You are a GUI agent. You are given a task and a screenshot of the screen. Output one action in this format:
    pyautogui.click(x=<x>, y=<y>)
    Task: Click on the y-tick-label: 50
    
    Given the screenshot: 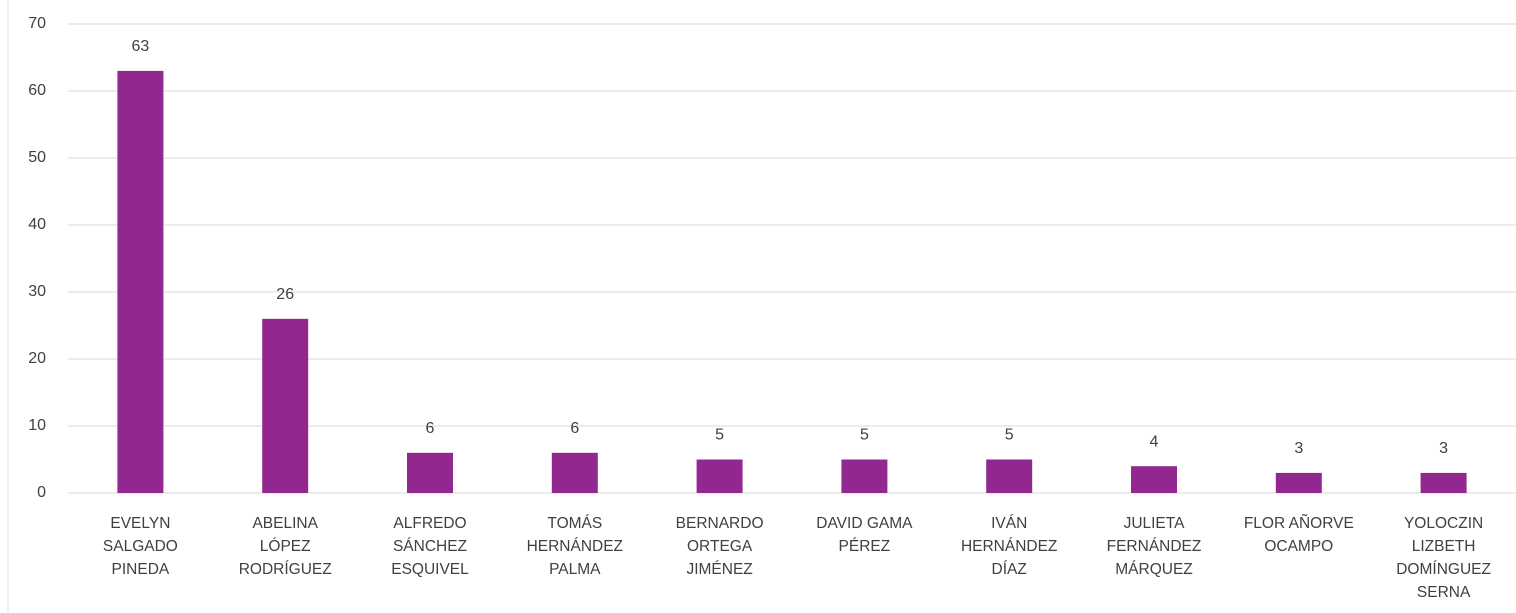 What is the action you would take?
    pyautogui.click(x=37, y=157)
    